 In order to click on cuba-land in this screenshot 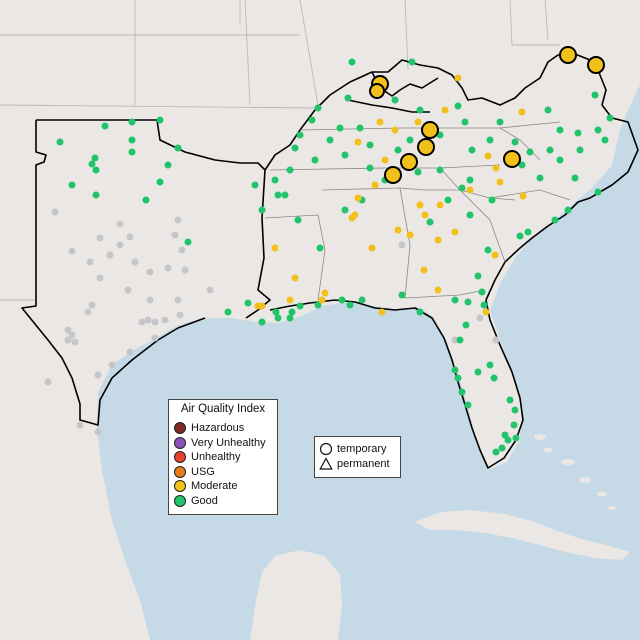, I will do `click(522, 535)`.